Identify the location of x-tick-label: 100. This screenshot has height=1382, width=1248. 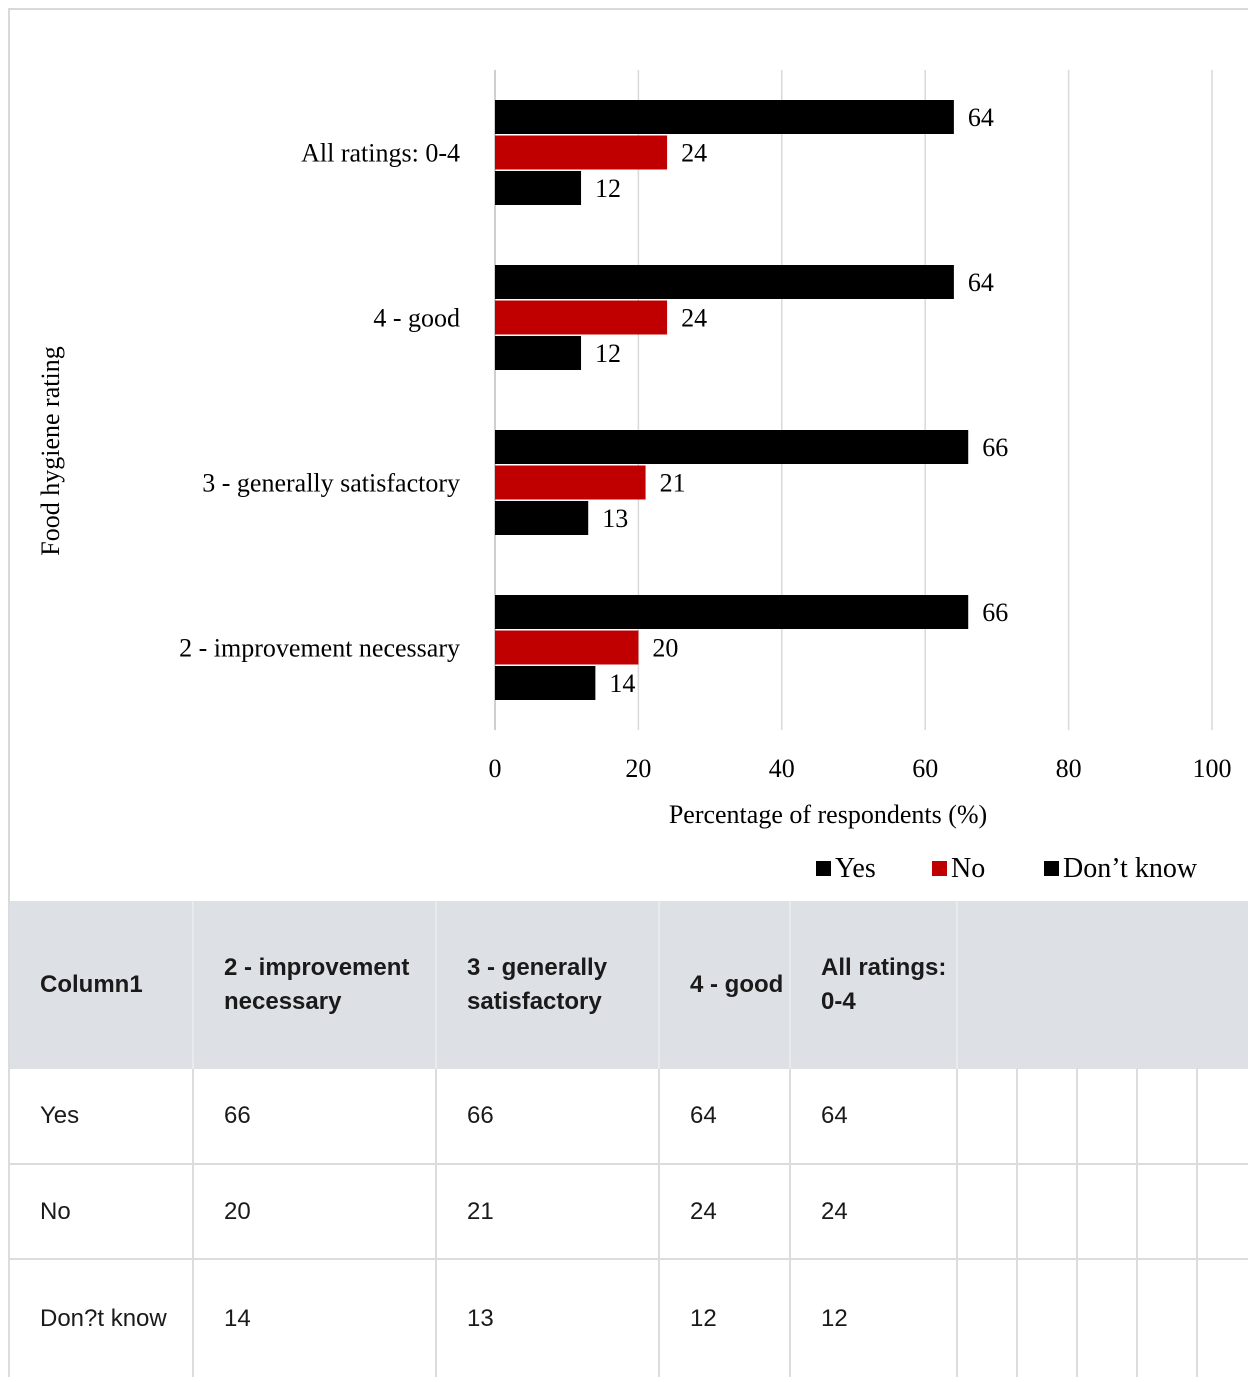
(1212, 768).